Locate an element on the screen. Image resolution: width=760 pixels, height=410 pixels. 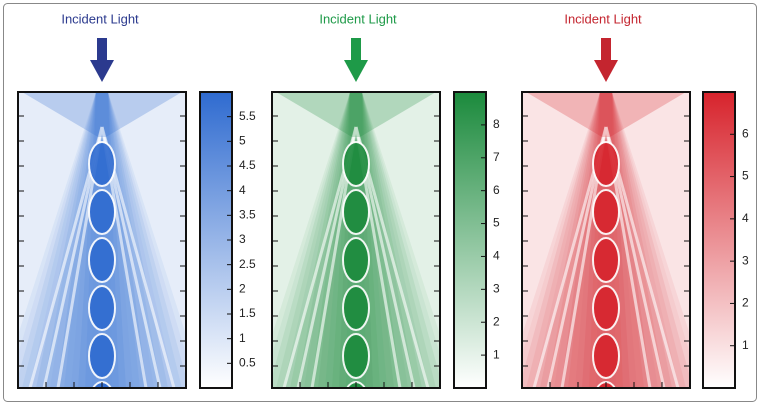
colorbar-tick-label: 0.5 is located at coordinates (247, 363).